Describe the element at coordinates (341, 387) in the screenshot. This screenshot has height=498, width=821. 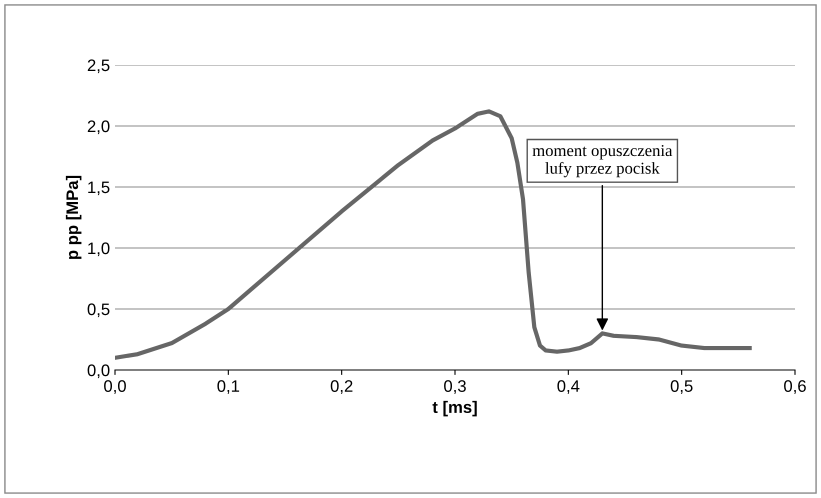
I see `x-tick-label: 0,2` at that location.